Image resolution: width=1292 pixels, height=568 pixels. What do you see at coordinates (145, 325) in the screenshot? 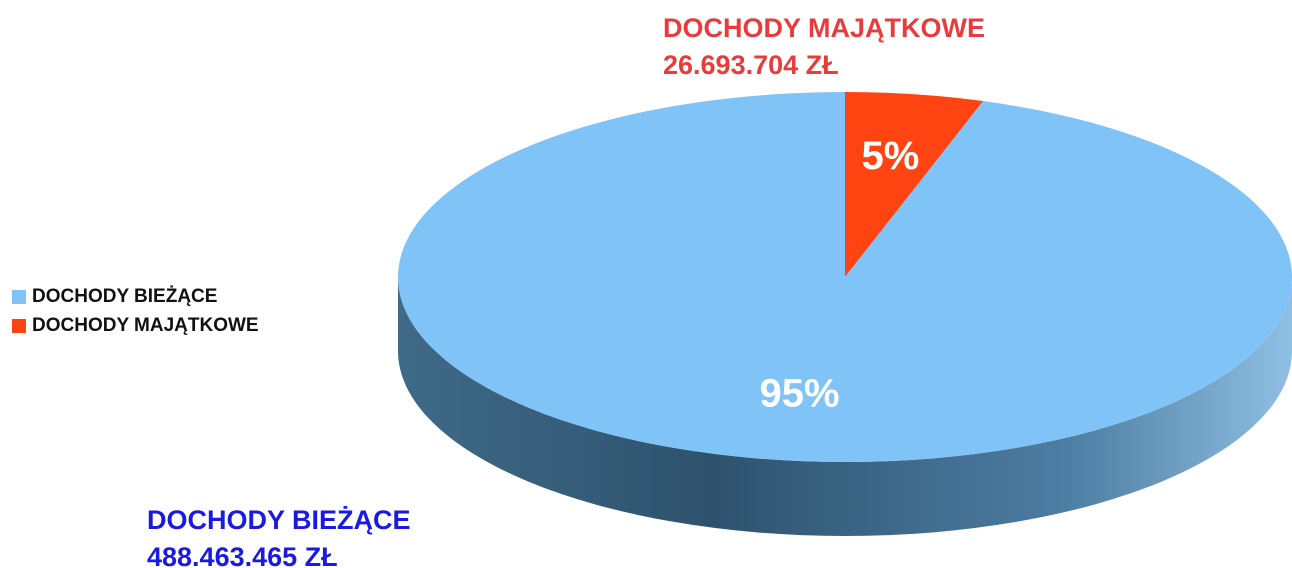
I see `legend-label: DOCHODY MAJĄTKOWE` at bounding box center [145, 325].